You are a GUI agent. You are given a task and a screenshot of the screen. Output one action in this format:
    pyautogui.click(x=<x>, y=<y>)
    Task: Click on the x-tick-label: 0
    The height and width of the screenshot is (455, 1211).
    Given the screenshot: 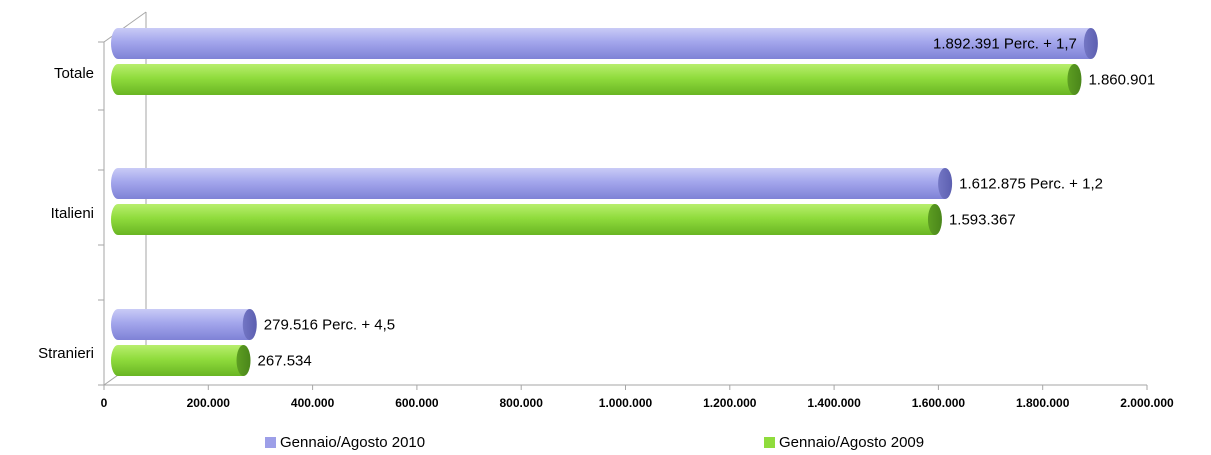 What is the action you would take?
    pyautogui.click(x=104, y=403)
    